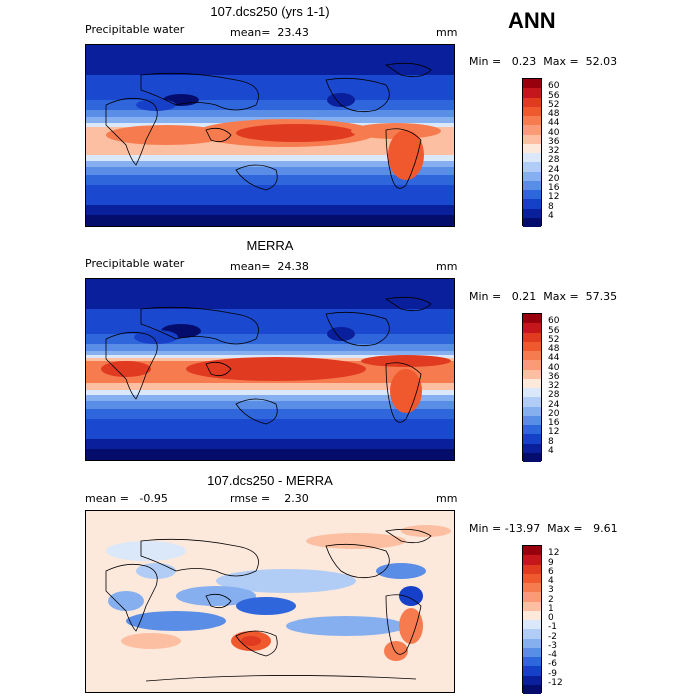 This screenshot has height=700, width=700. I want to click on panel1-title: 107.dcs250 (yrs 1-1), so click(270, 11).